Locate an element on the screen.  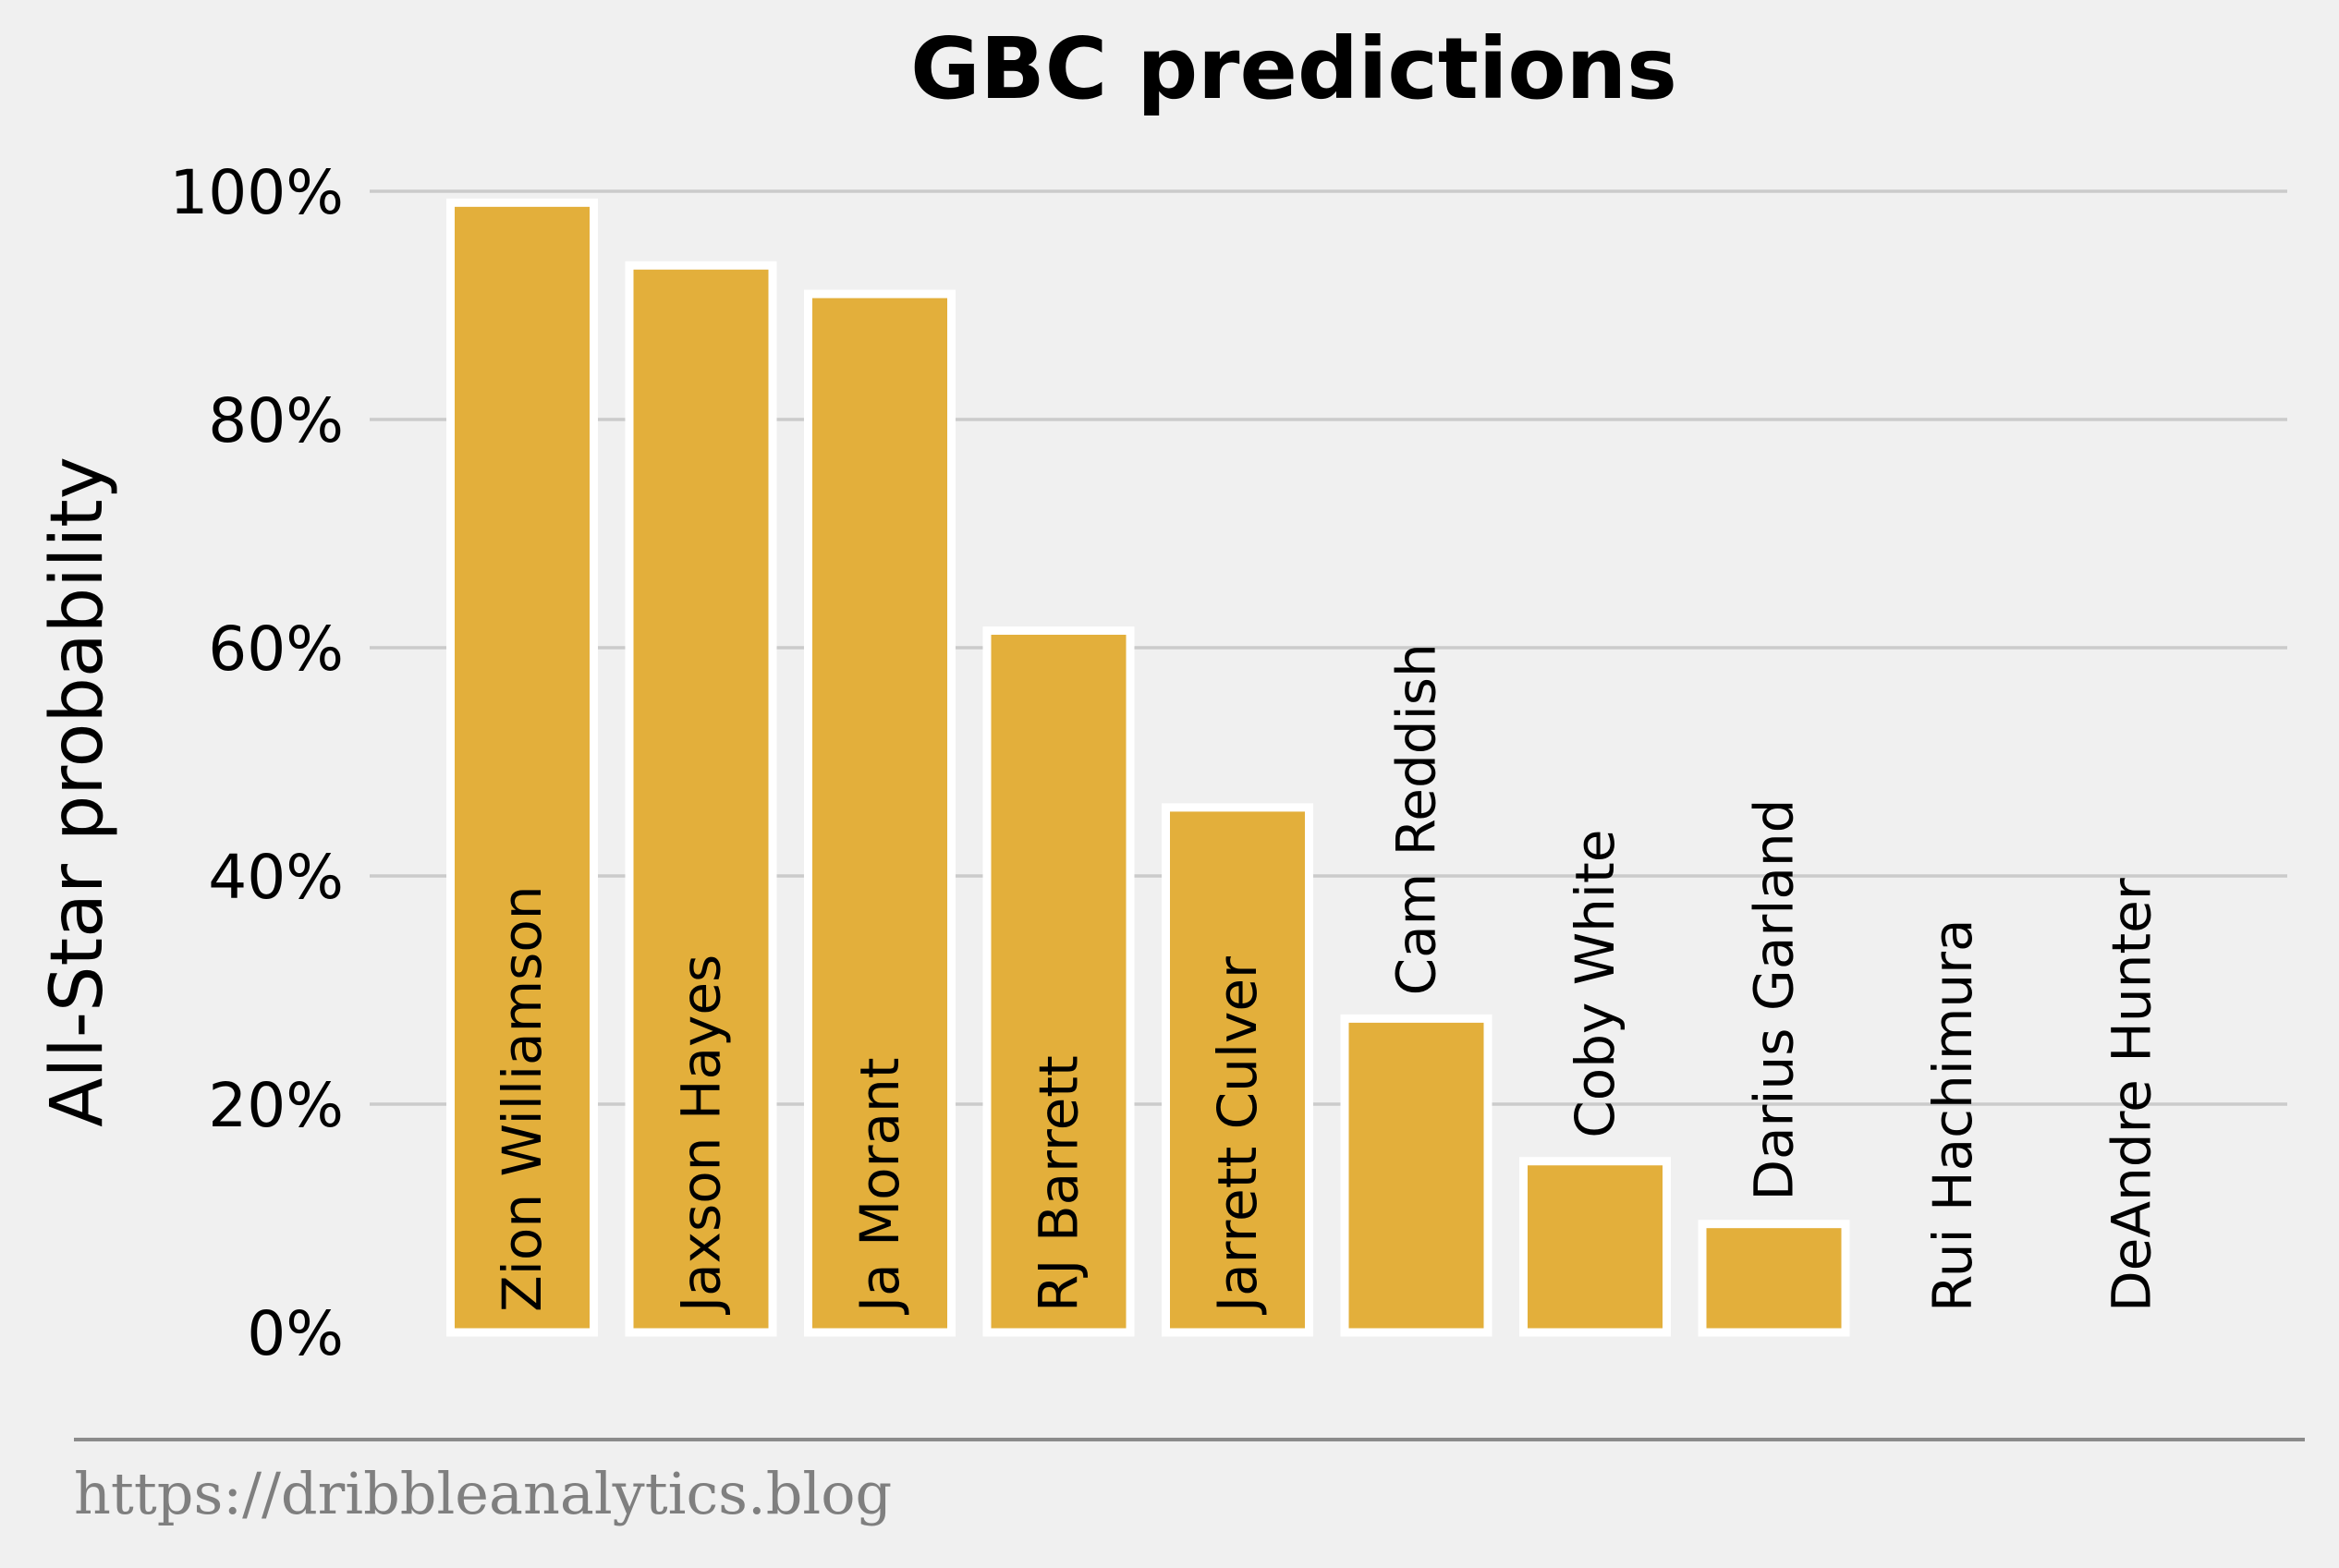
bar-label: Zion Williamson is located at coordinates (522, 1098).